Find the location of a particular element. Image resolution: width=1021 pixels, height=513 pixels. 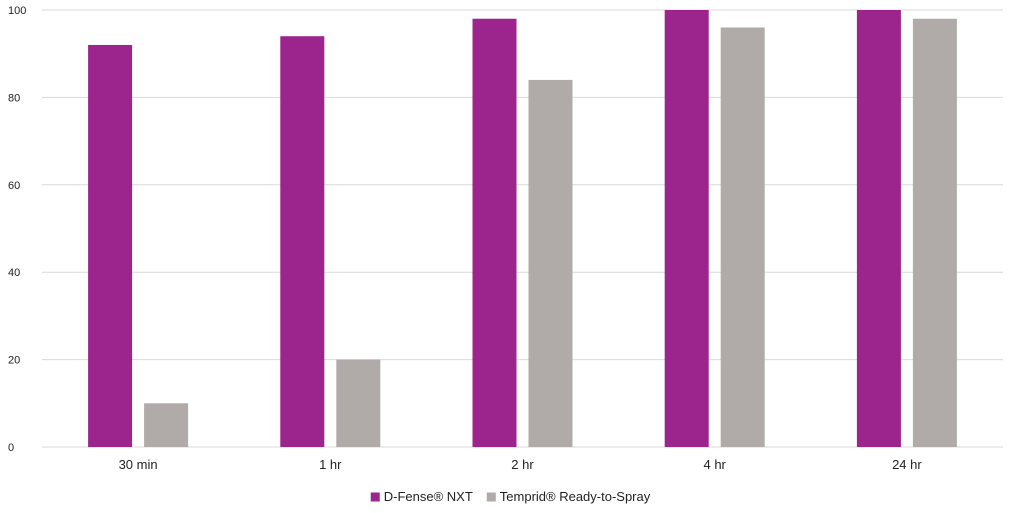

legend-label-temprid: Temprid® Ready-to-Spray is located at coordinates (575, 496).